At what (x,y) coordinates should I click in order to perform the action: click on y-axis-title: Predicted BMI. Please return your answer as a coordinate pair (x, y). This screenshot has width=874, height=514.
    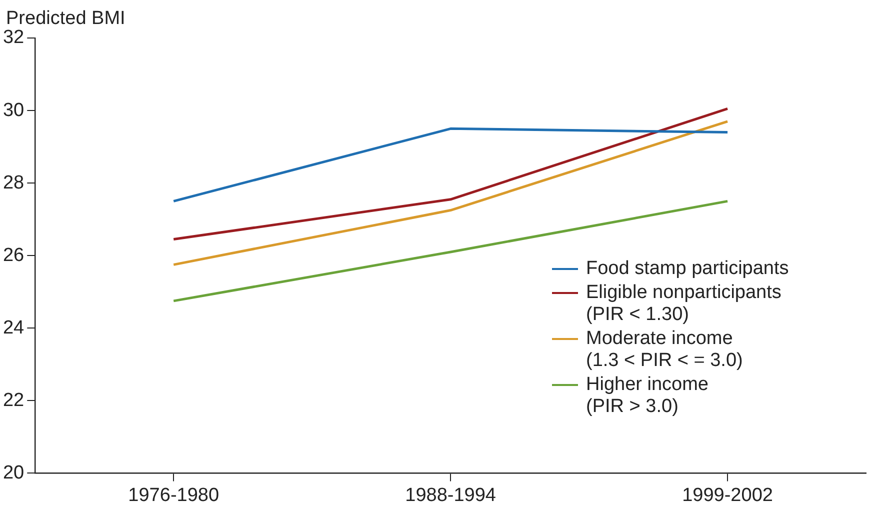
    Looking at the image, I should click on (66, 19).